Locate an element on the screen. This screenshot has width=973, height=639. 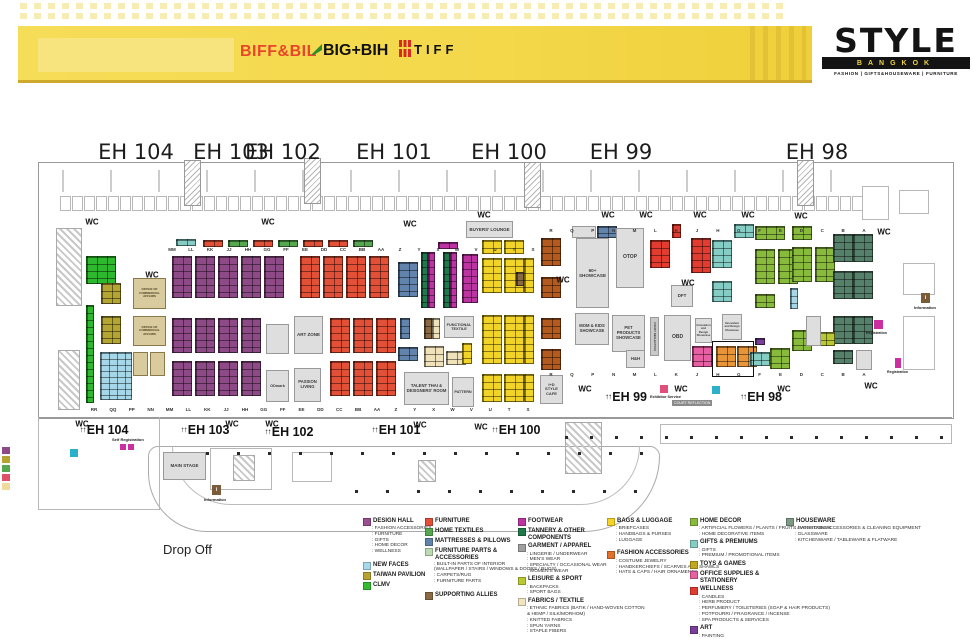
row-letter: E is located at coordinates (781, 374).